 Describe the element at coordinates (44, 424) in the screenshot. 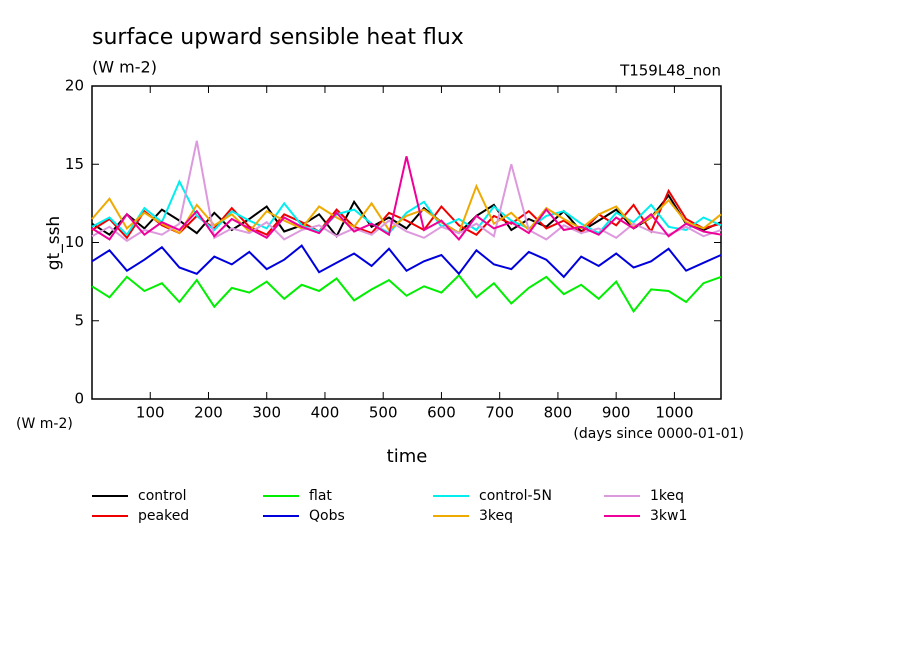

I see `y-axis-unit: (W m-2)` at that location.